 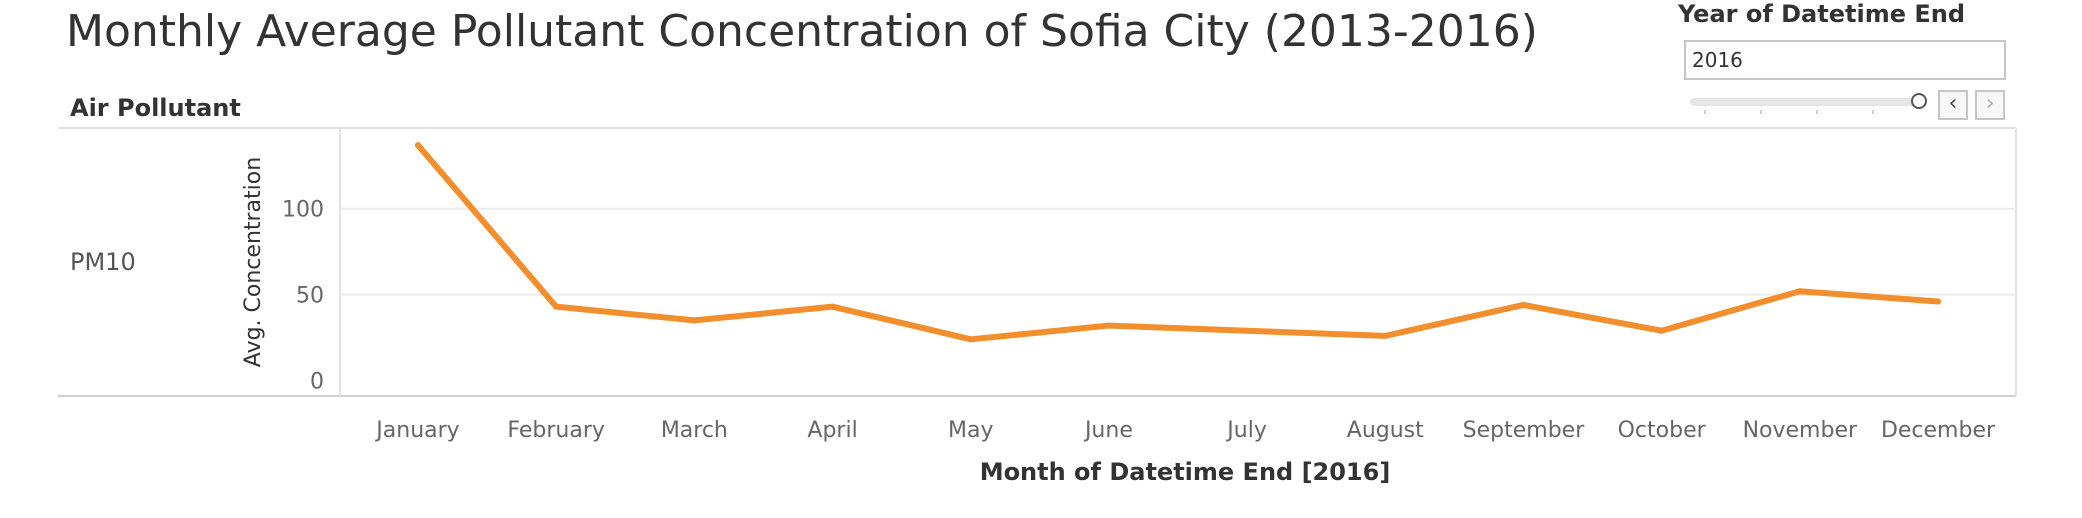 What do you see at coordinates (694, 430) in the screenshot?
I see `x-tick-label: March` at bounding box center [694, 430].